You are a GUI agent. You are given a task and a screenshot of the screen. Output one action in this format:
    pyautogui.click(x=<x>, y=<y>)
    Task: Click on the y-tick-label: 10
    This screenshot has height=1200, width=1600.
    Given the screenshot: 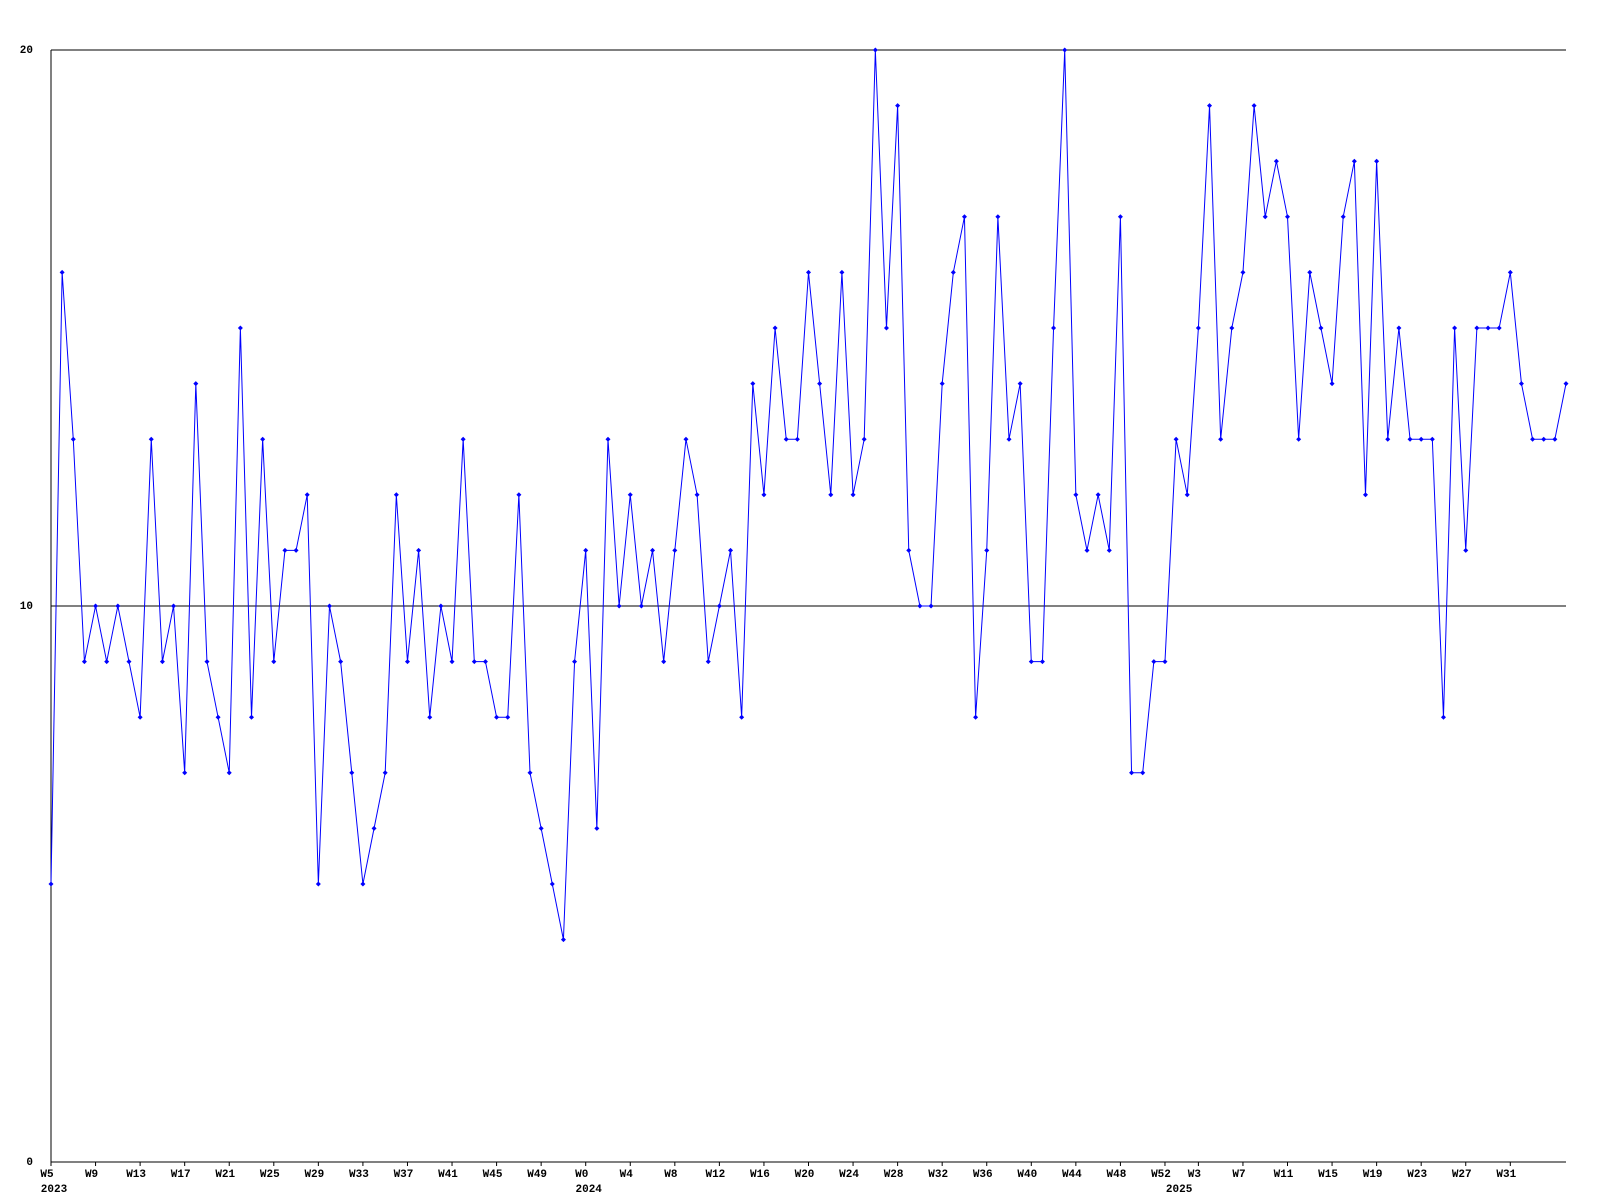 What is the action you would take?
    pyautogui.click(x=26, y=607)
    